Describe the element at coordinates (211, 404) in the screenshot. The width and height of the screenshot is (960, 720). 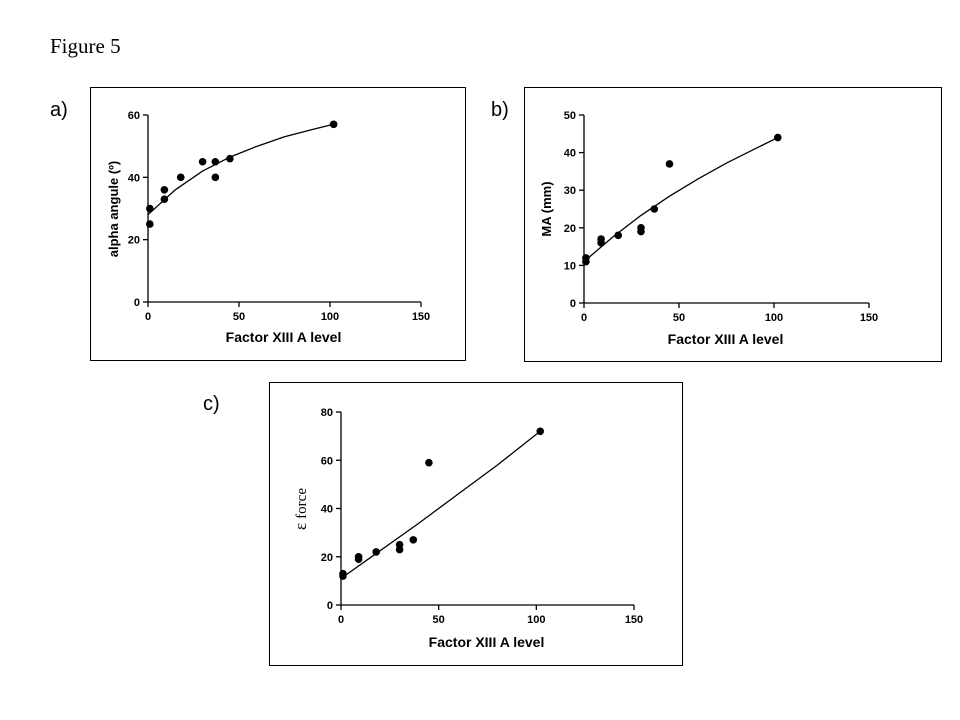
I see `panel-label-c: c)` at that location.